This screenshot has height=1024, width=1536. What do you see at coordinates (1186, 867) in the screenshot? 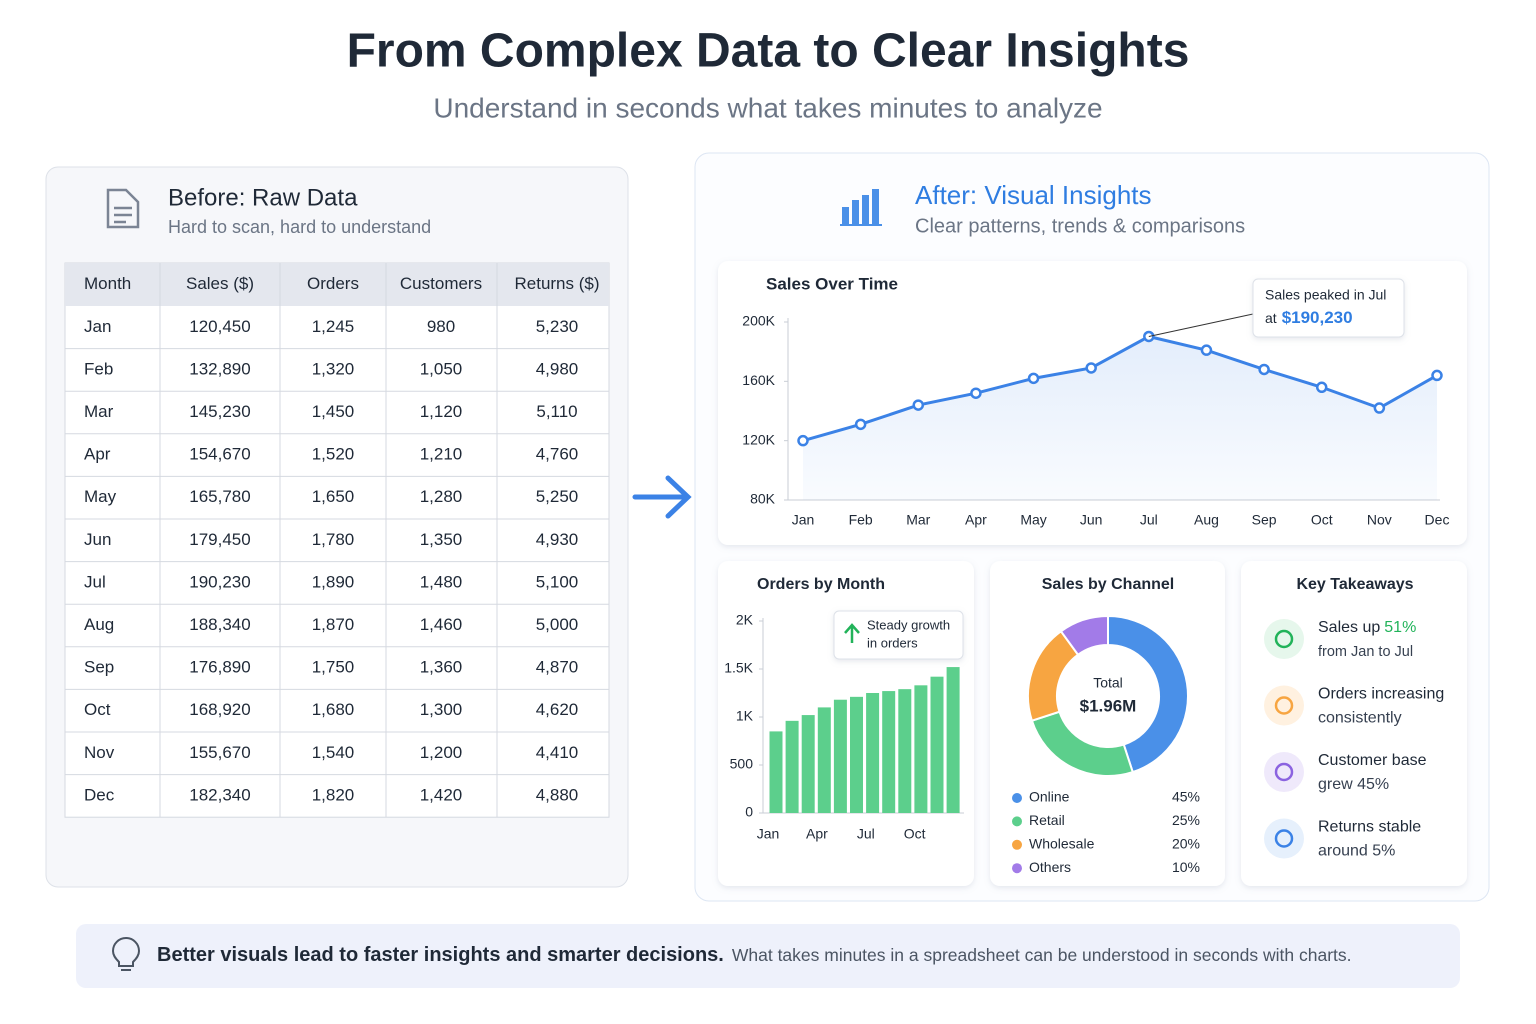
I see `value-label: 10%` at bounding box center [1186, 867].